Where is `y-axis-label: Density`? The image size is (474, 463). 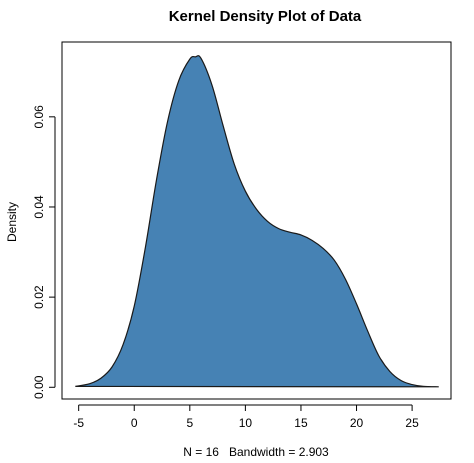
y-axis-label: Density is located at coordinates (12, 222).